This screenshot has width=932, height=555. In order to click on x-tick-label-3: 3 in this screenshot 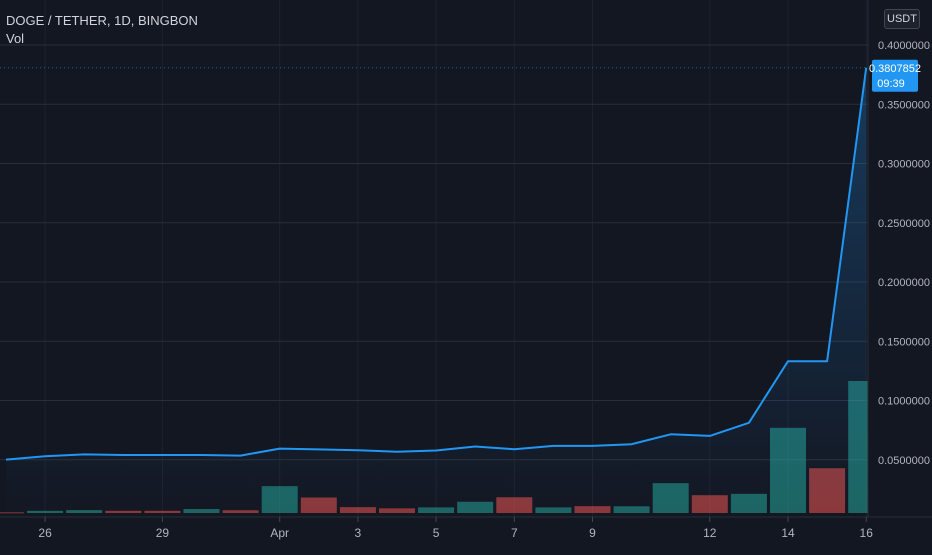, I will do `click(358, 533)`.